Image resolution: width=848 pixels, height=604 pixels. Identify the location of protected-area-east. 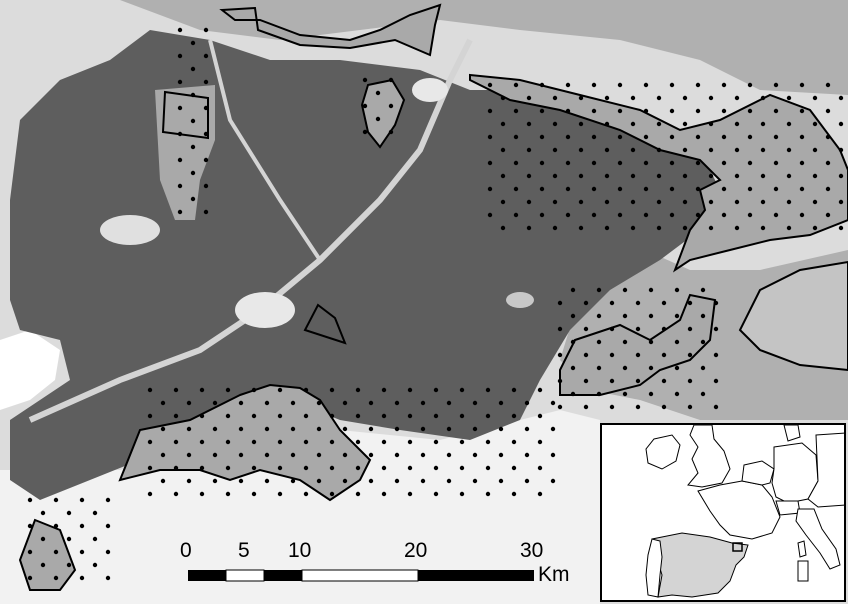
(658, 173).